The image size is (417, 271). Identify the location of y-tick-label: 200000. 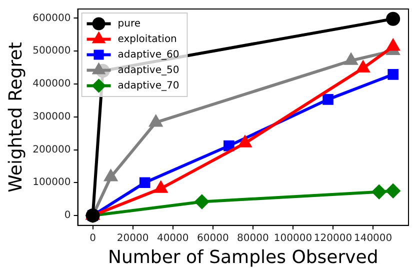
(51, 150).